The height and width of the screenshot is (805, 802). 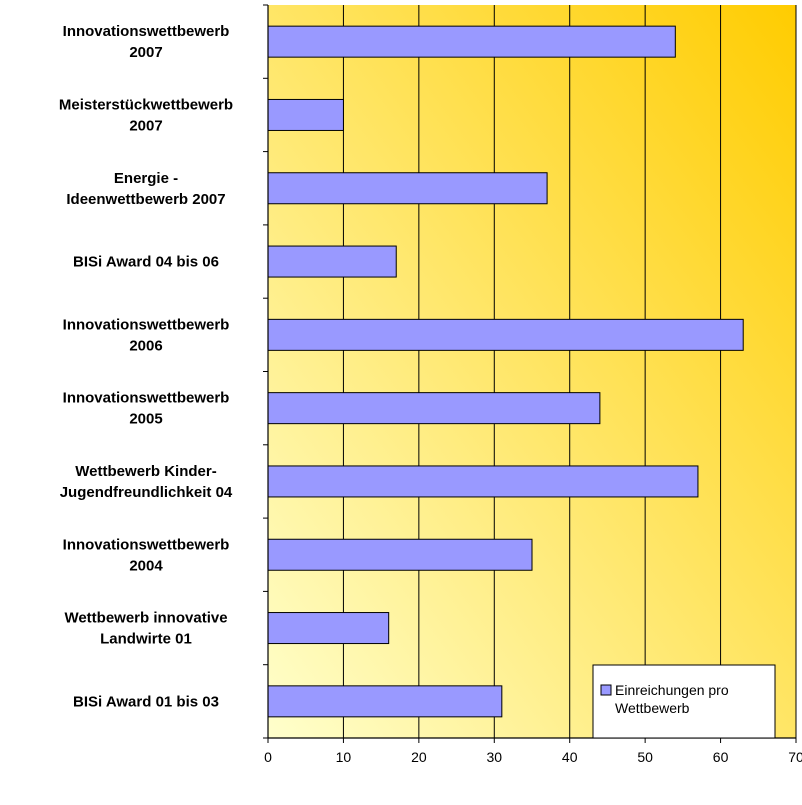 I want to click on x-tick-label: 40, so click(x=570, y=757).